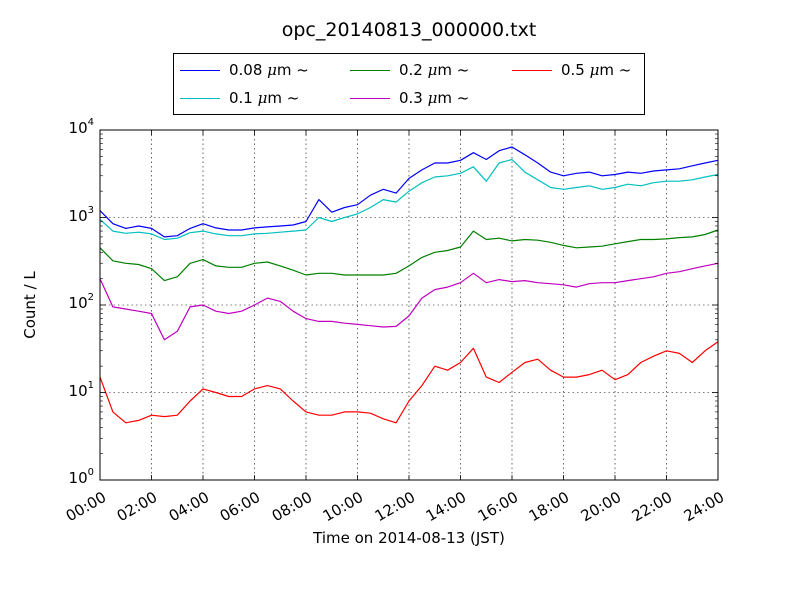 Image resolution: width=800 pixels, height=600 pixels. I want to click on legend-item: 0.1 μm ~, so click(239, 98).